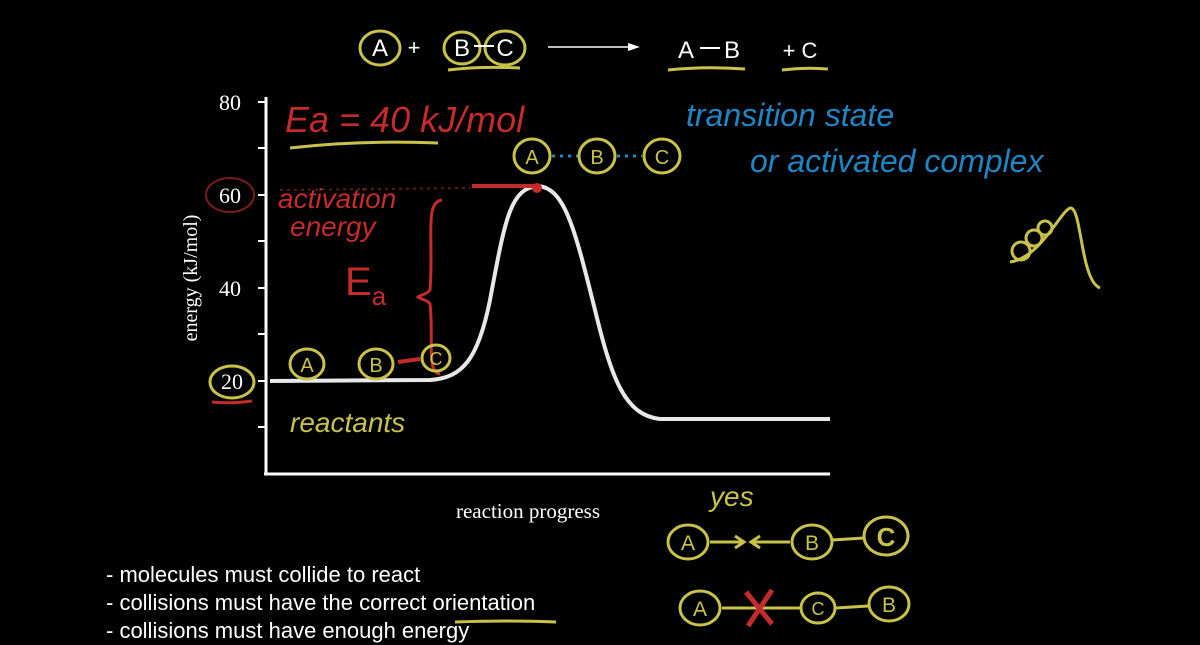  I want to click on activation-label-1: activation, so click(337, 198).